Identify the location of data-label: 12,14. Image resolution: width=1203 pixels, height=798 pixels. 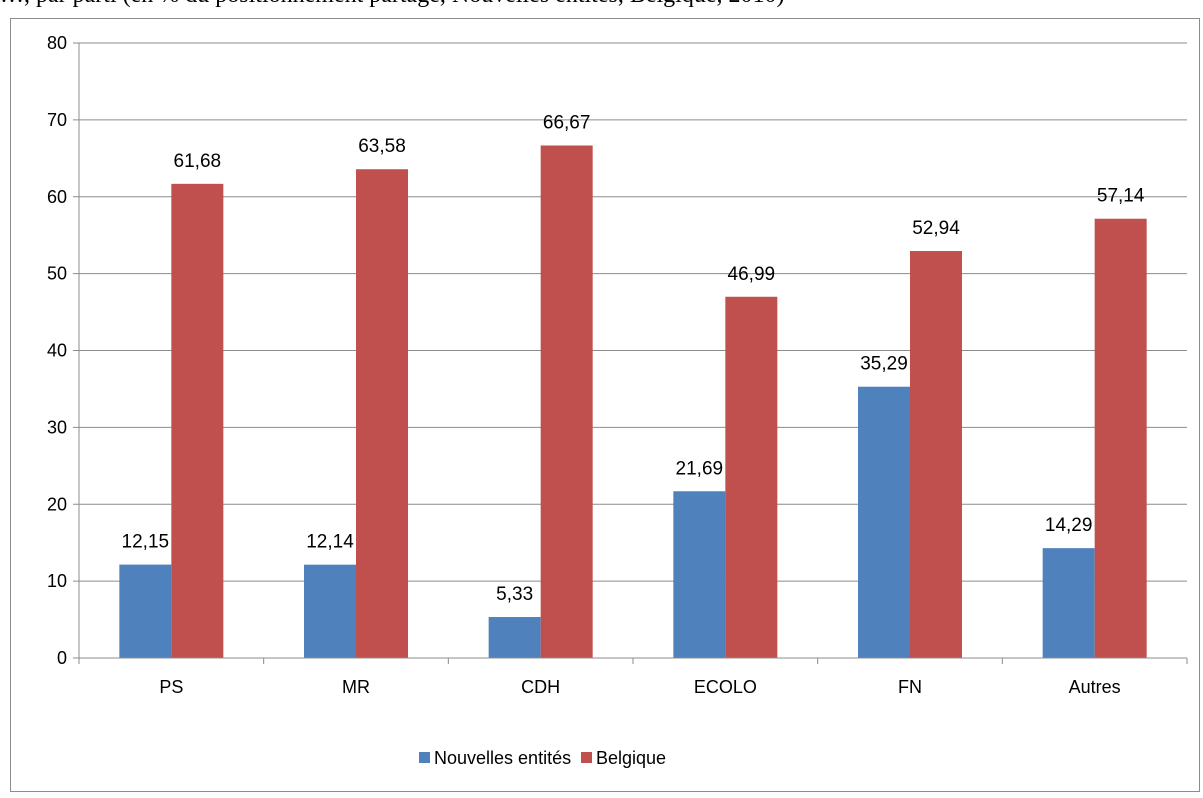
(330, 542).